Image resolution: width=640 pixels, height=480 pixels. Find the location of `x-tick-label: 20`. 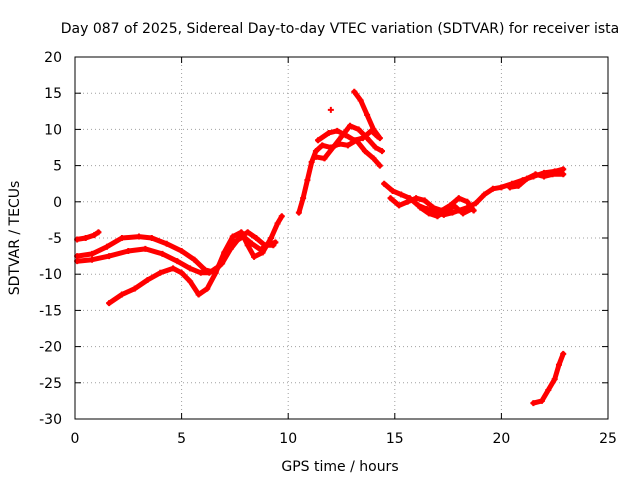

x-tick-label: 20 is located at coordinates (501, 439).